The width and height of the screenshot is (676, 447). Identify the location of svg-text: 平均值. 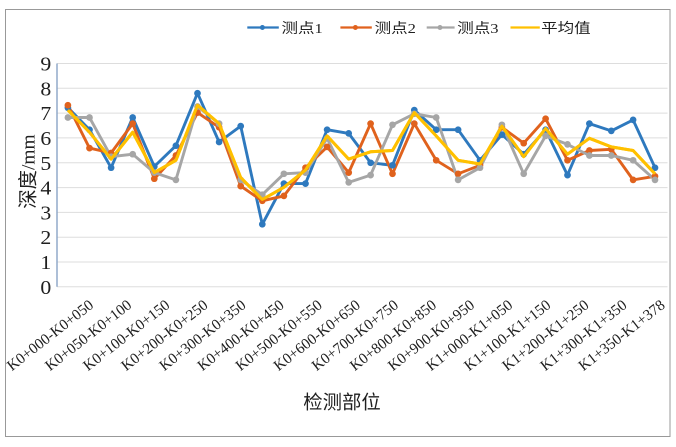
(566, 29).